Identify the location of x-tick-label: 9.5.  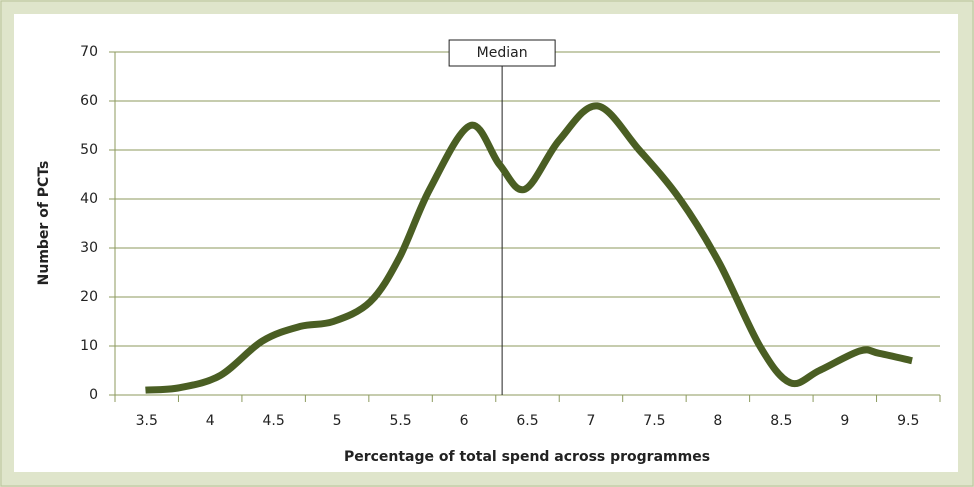
(908, 421).